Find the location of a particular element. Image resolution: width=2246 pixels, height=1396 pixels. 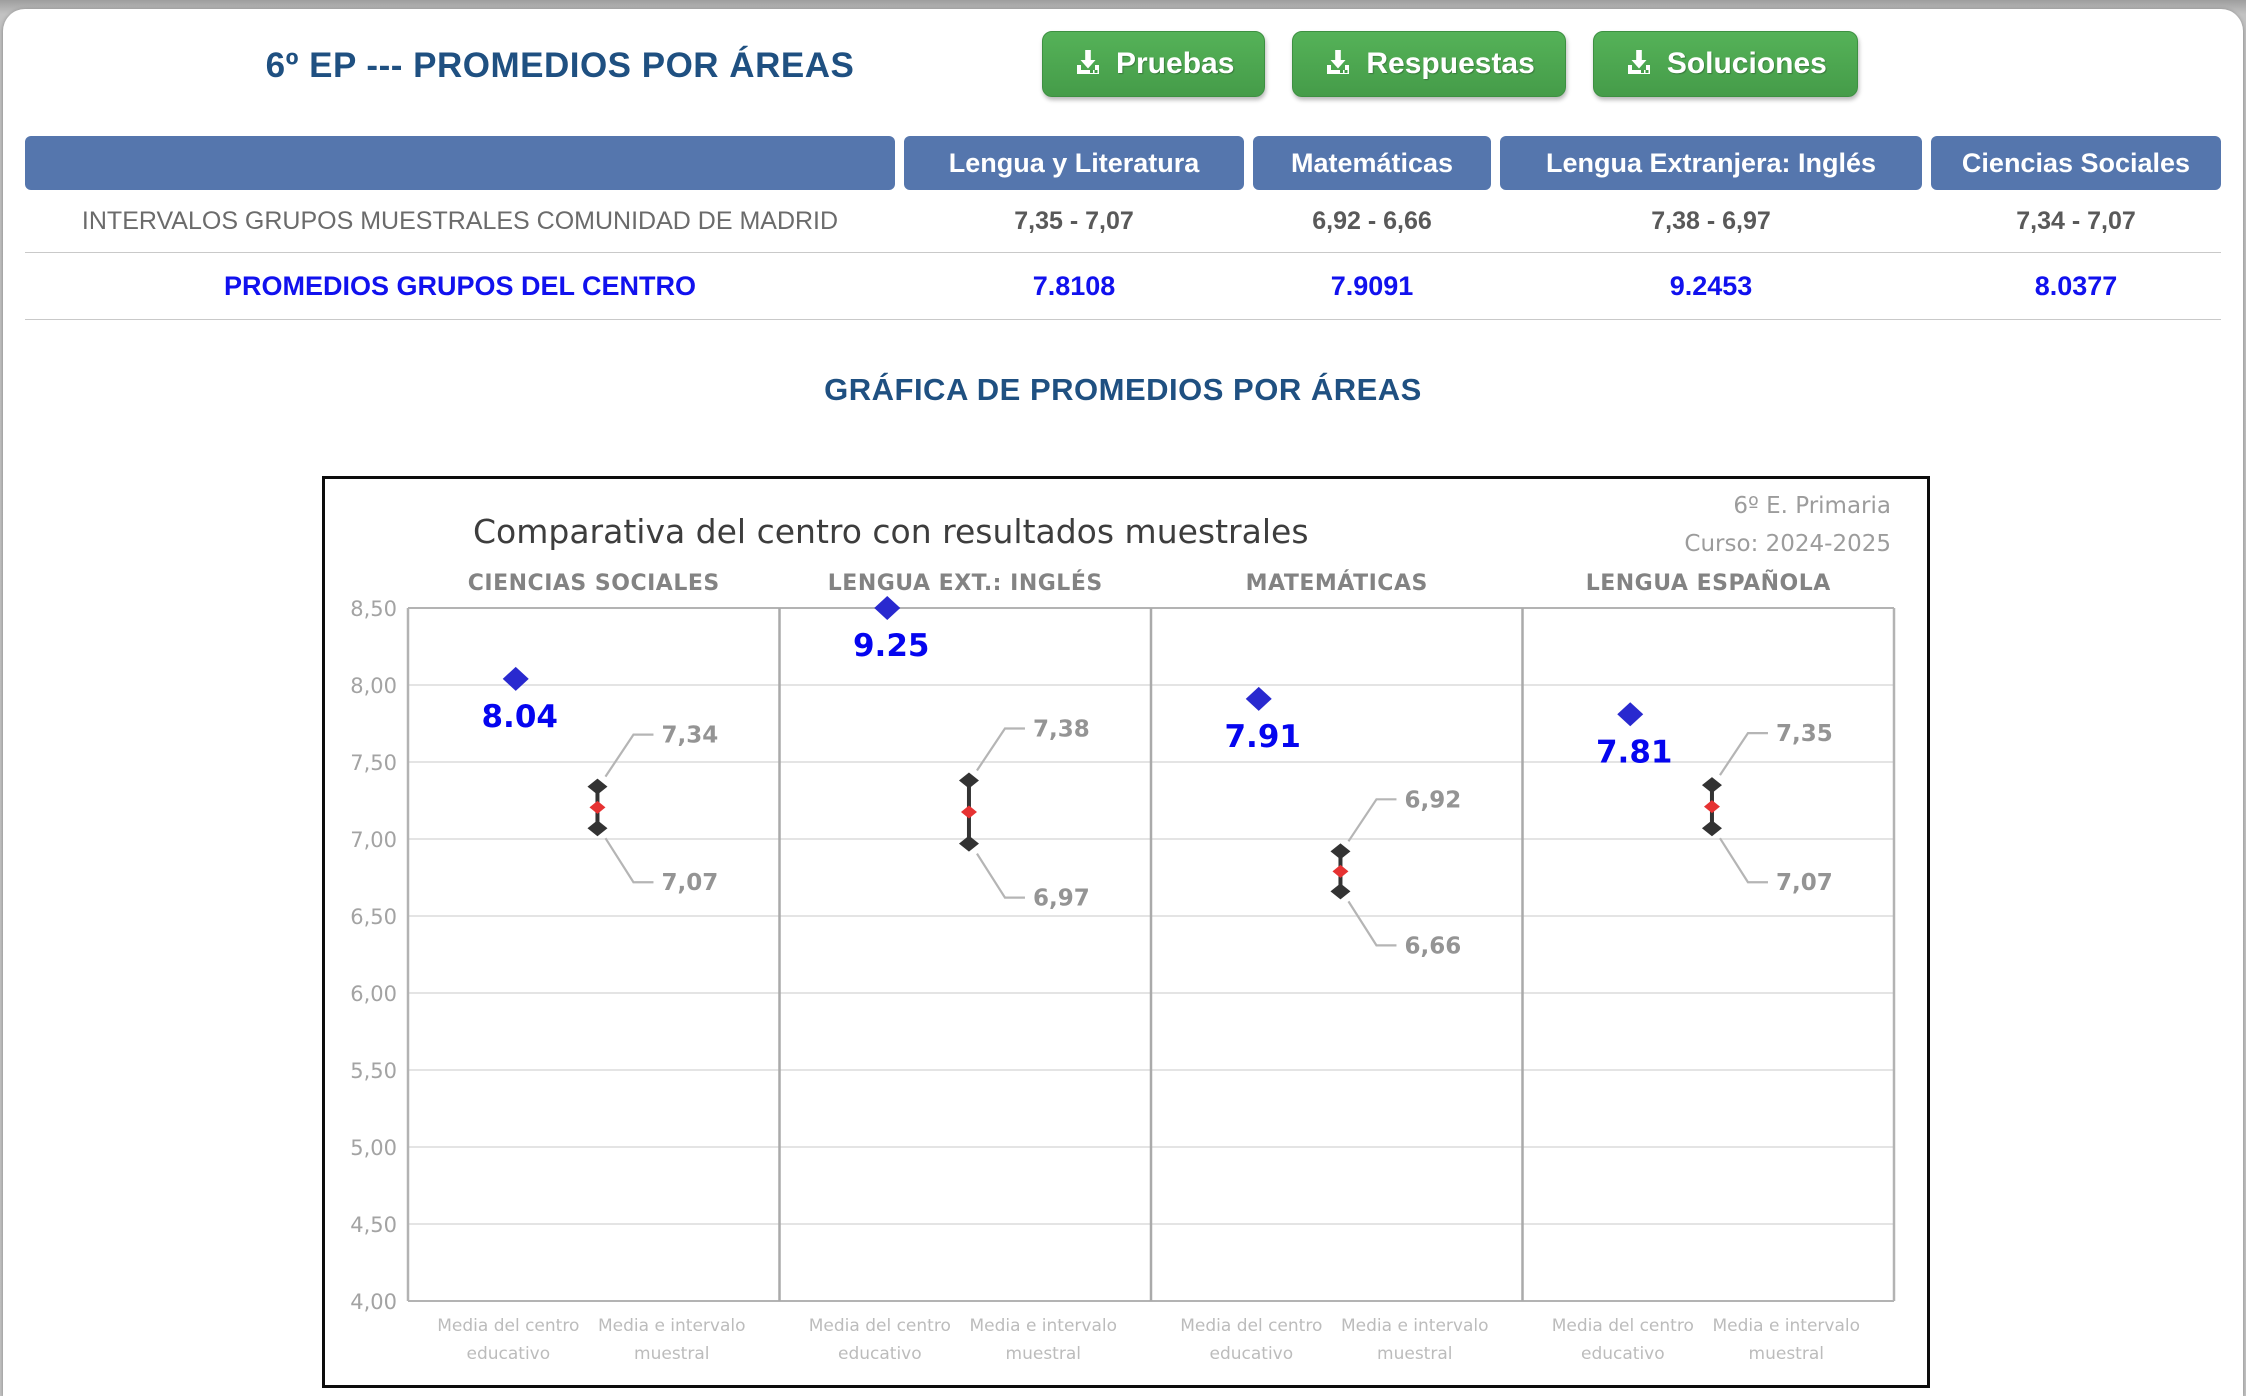

centro-average-value: 8.0377 is located at coordinates (2076, 285).